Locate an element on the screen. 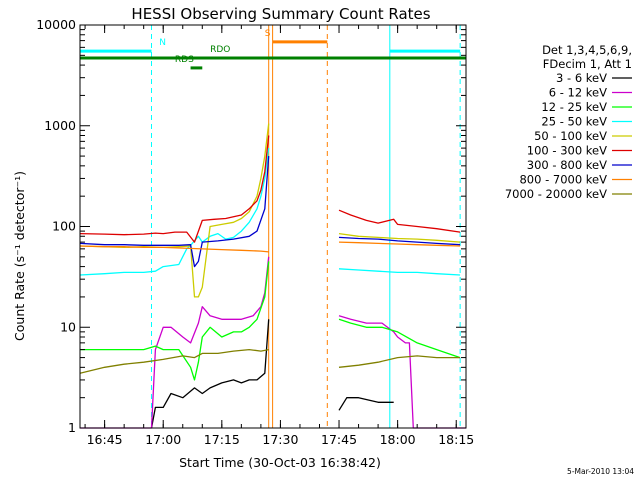 This screenshot has height=480, width=640. legend-label: 3 - 6 keV is located at coordinates (581, 78).